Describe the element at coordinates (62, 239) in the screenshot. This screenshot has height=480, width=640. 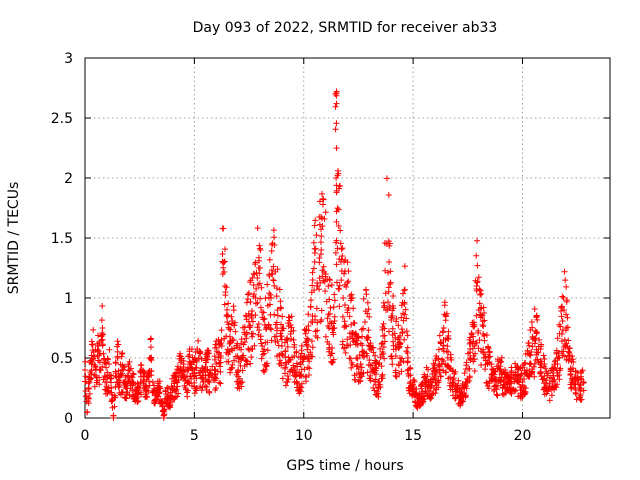
I see `y-tick-label: 1.5` at that location.